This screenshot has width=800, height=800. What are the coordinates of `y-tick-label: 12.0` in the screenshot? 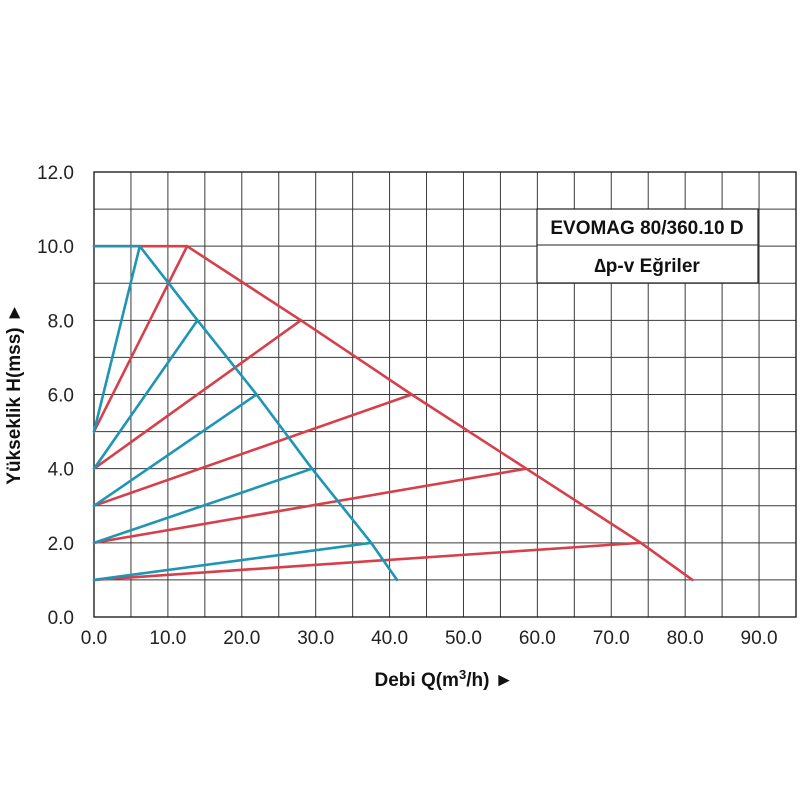 It's located at (55, 173).